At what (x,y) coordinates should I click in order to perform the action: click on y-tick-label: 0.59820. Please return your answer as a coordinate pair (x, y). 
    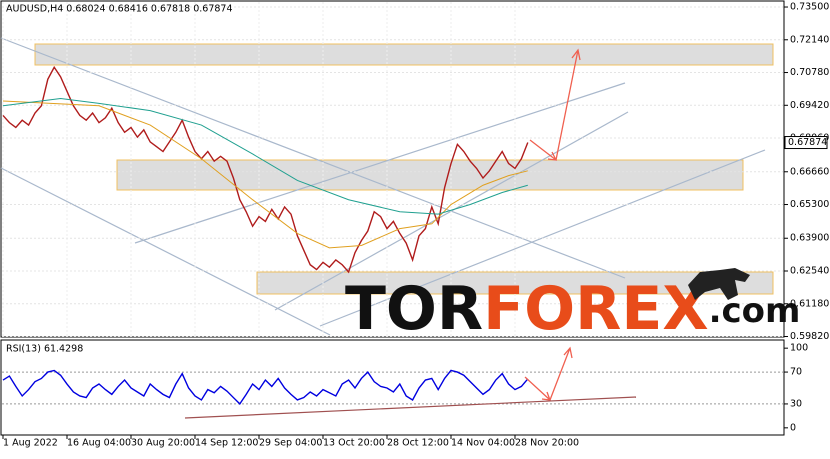
    Looking at the image, I should click on (809, 336).